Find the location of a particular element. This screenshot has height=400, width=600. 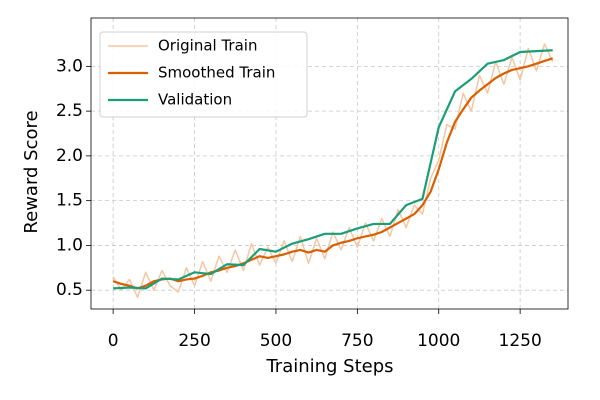

x-tick-label: 250 is located at coordinates (194, 341).